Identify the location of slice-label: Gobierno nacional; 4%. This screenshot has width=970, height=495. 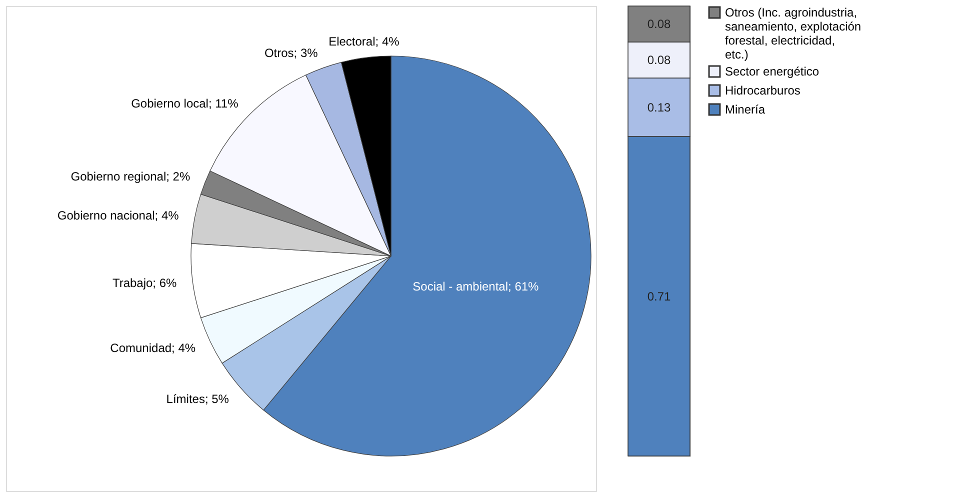
(118, 215).